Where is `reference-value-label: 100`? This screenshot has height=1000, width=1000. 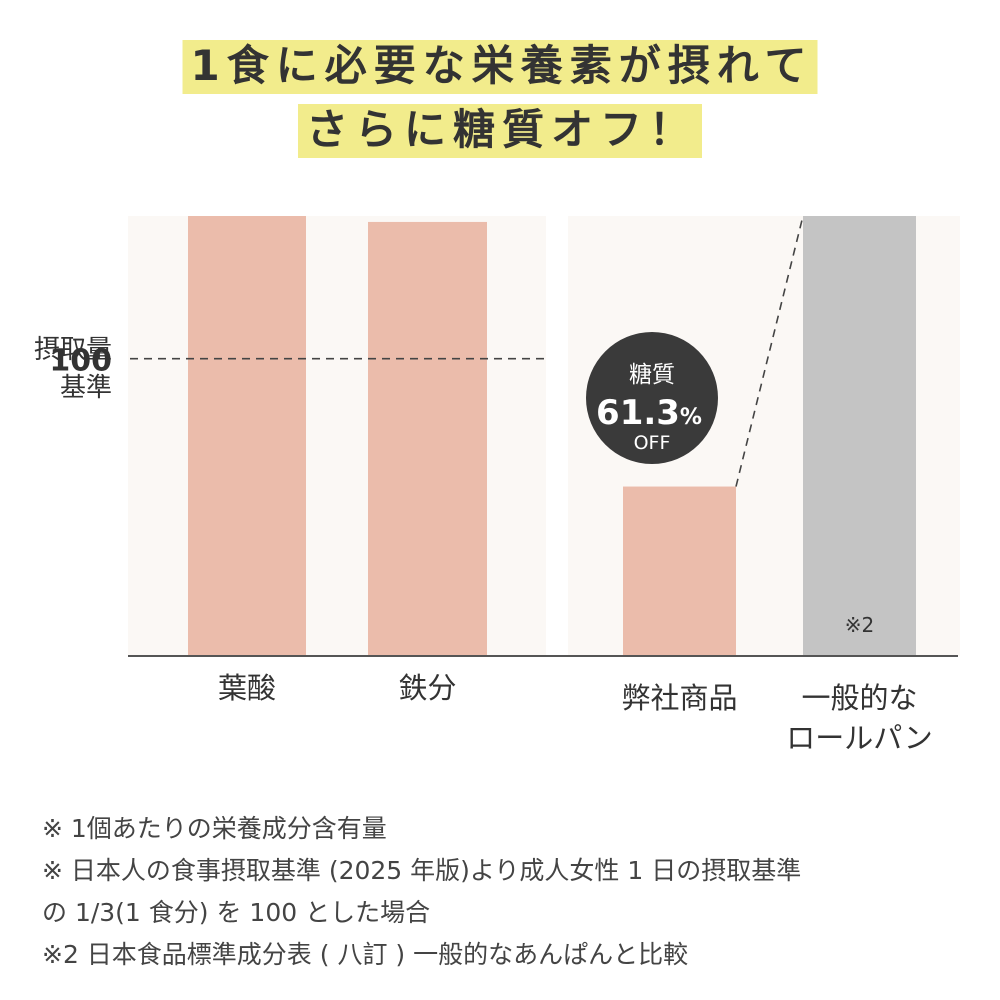 reference-value-label: 100 is located at coordinates (80, 361).